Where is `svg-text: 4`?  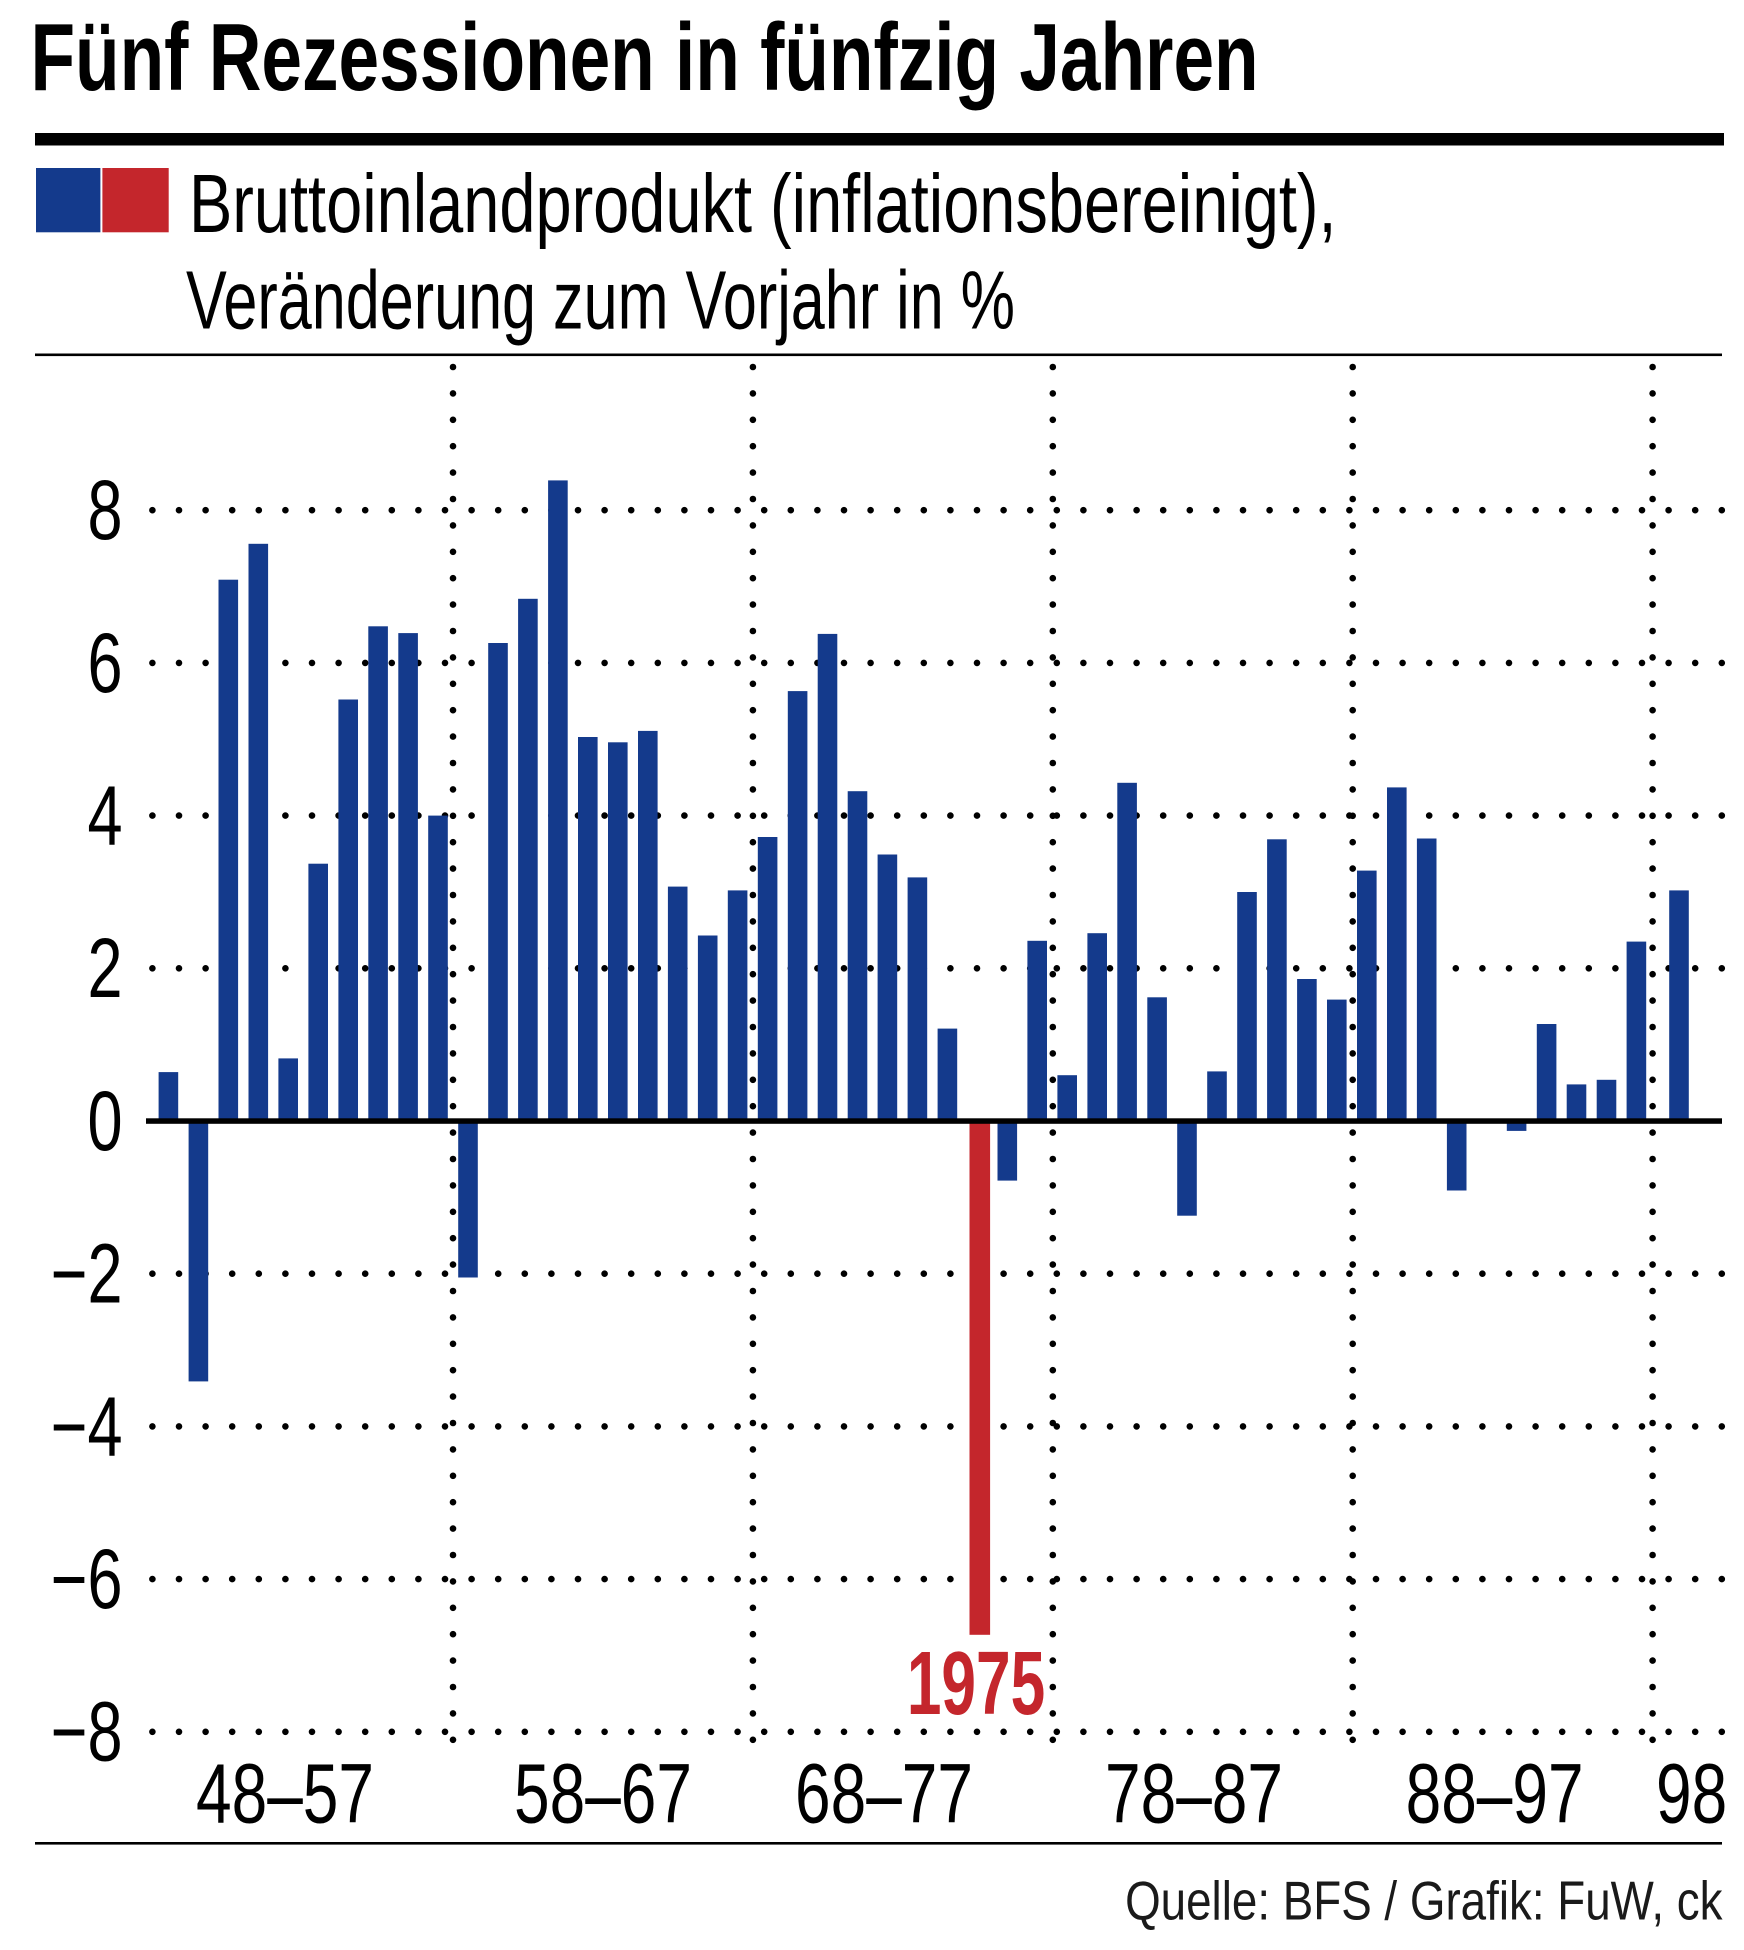
svg-text: 4 is located at coordinates (104, 816).